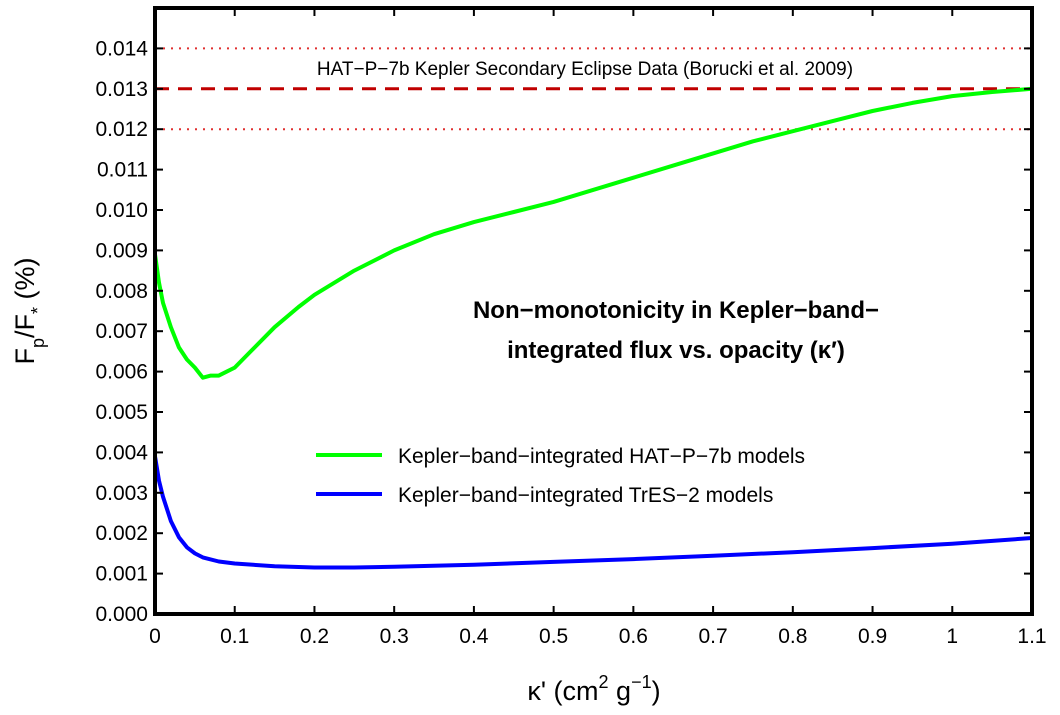  What do you see at coordinates (604, 682) in the screenshot?
I see `x-label-sup-1: 2` at bounding box center [604, 682].